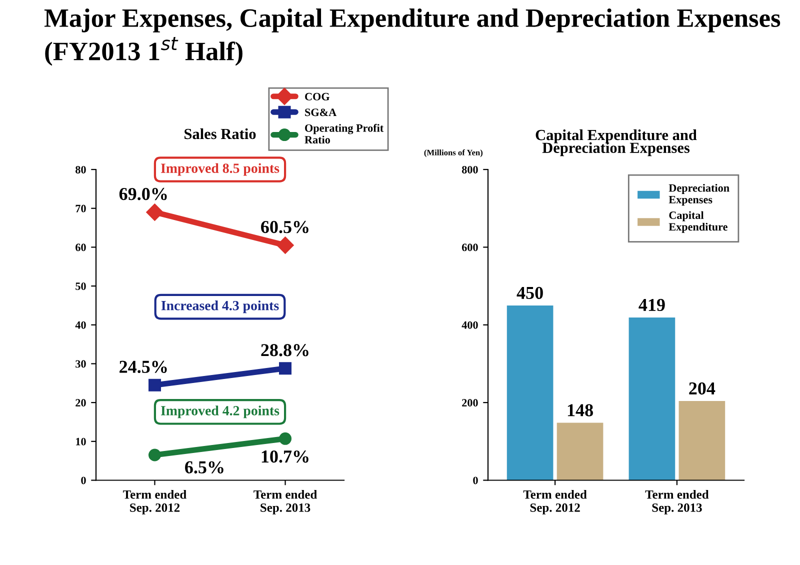 The image size is (800, 565). I want to click on annotation: Improved 4.2 points, so click(220, 412).